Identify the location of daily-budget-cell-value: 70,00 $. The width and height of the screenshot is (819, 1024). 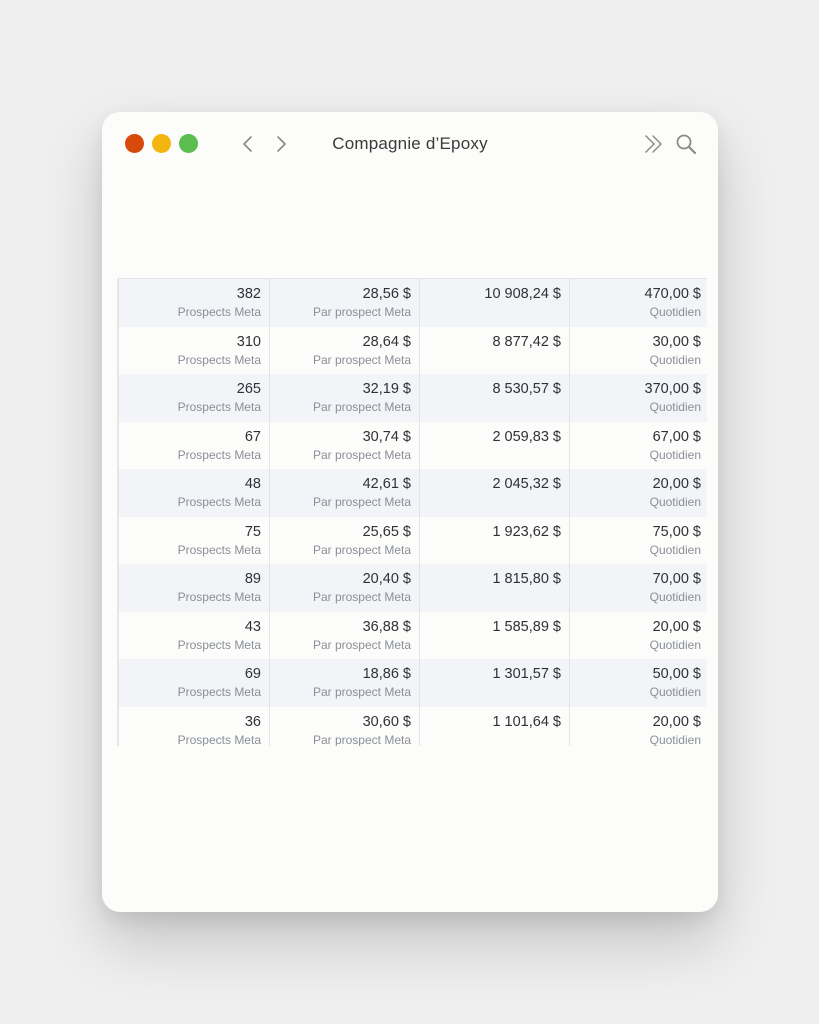
(676, 579).